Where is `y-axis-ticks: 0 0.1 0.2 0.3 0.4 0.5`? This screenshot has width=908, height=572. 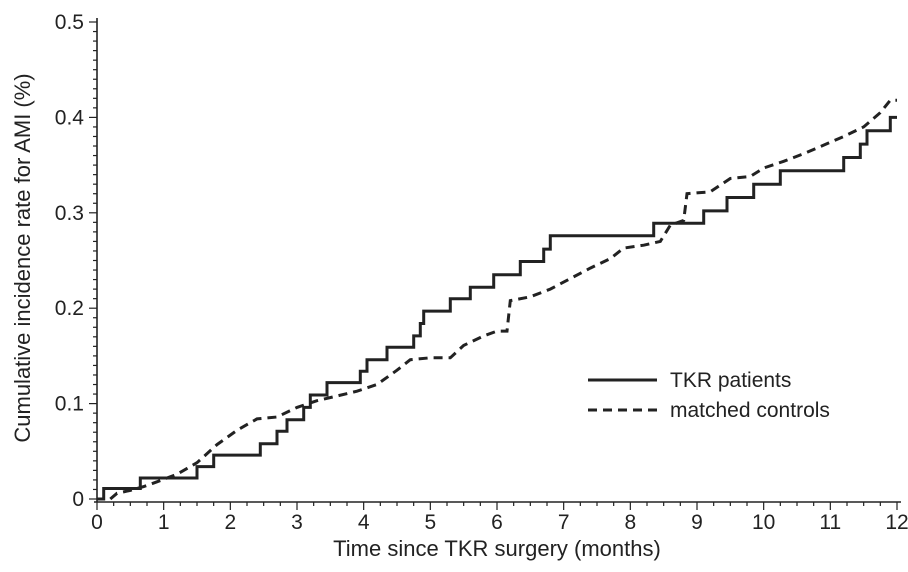
y-axis-ticks: 0 0.1 0.2 0.3 0.4 0.5 is located at coordinates (76, 261).